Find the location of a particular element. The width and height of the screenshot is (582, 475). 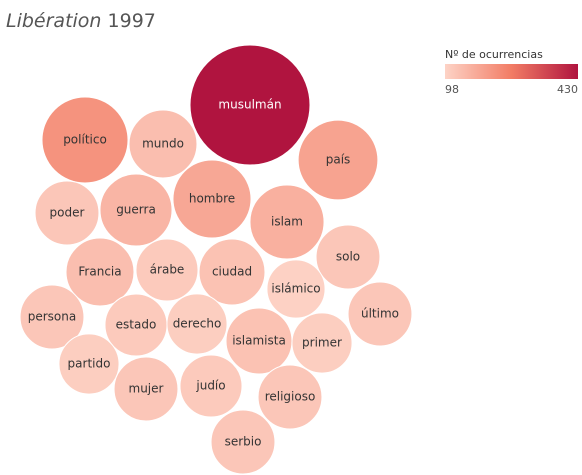

bubble-label: ciudad is located at coordinates (232, 272).